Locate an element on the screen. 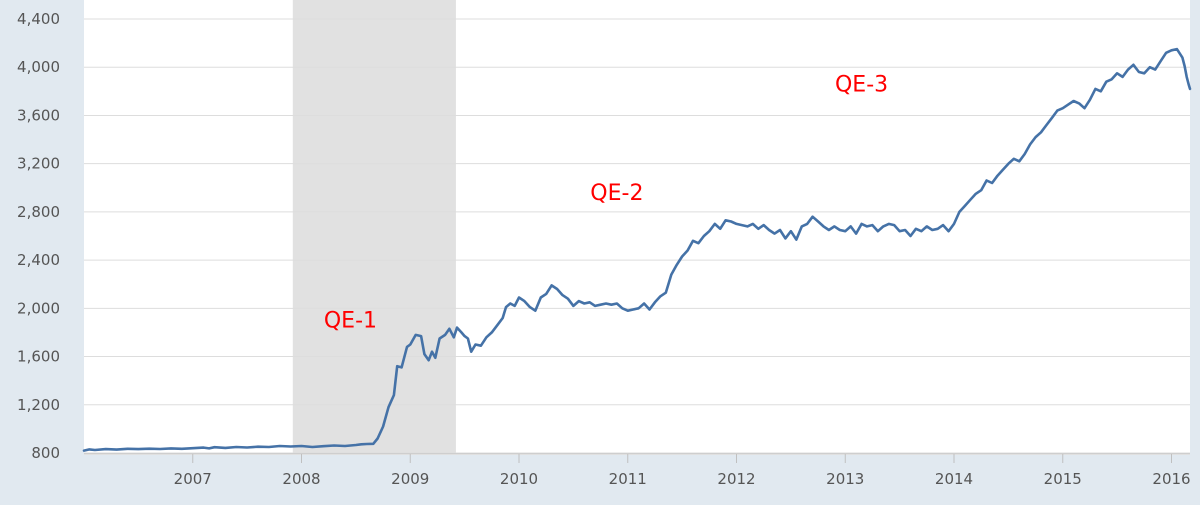  x-tick-label: 2009 is located at coordinates (410, 479).